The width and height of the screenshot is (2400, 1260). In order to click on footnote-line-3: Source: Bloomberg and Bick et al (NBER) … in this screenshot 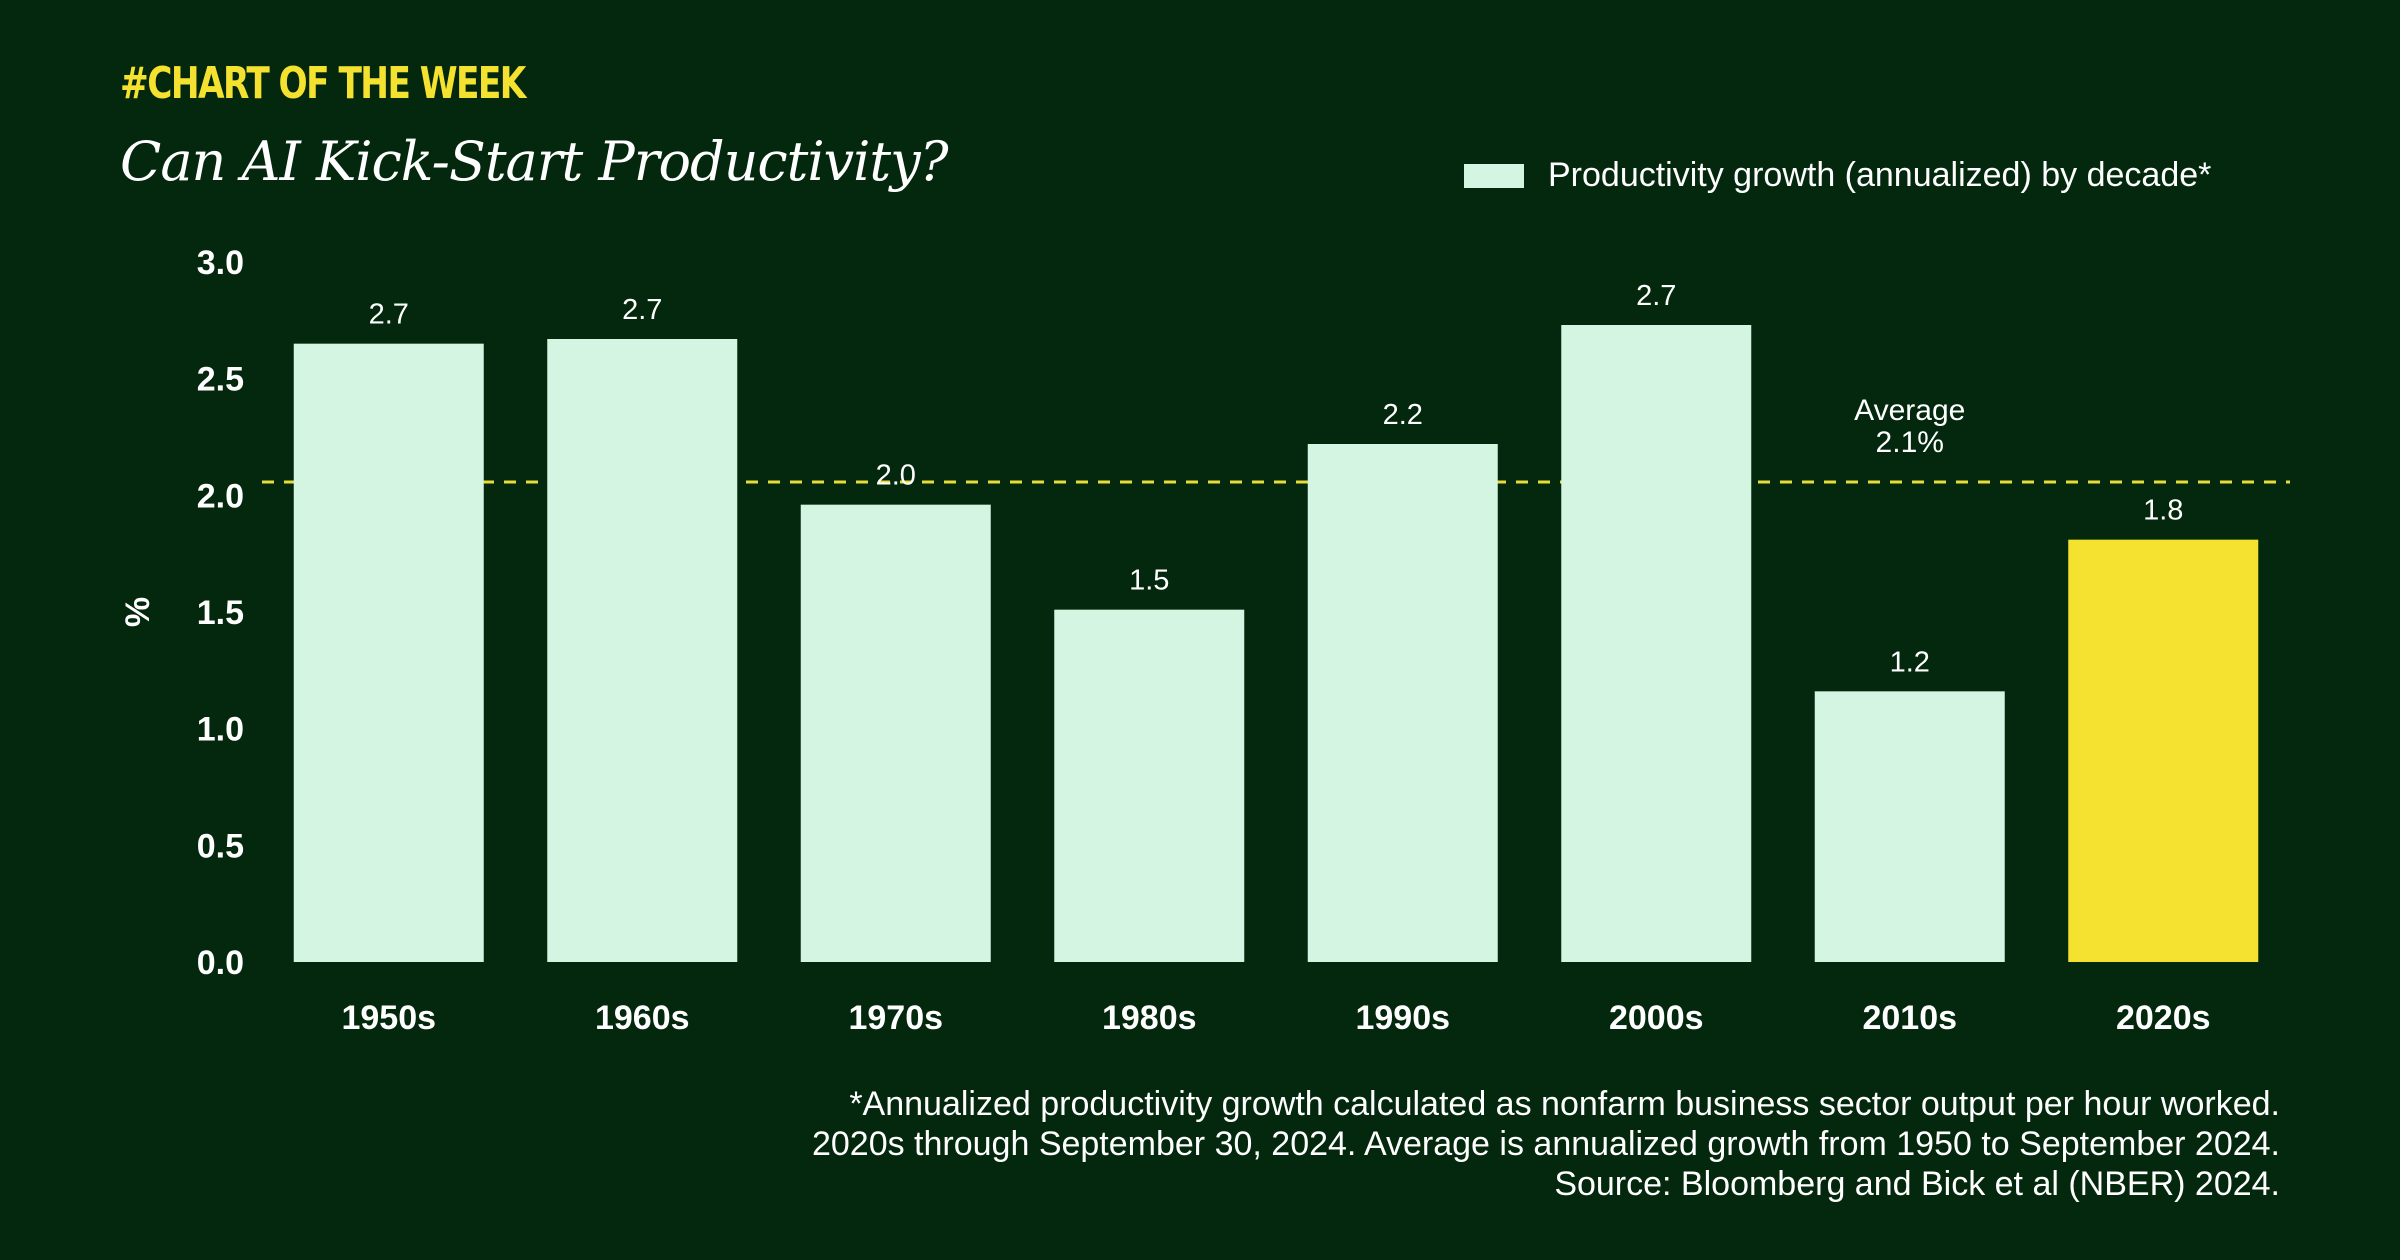, I will do `click(1917, 1184)`.